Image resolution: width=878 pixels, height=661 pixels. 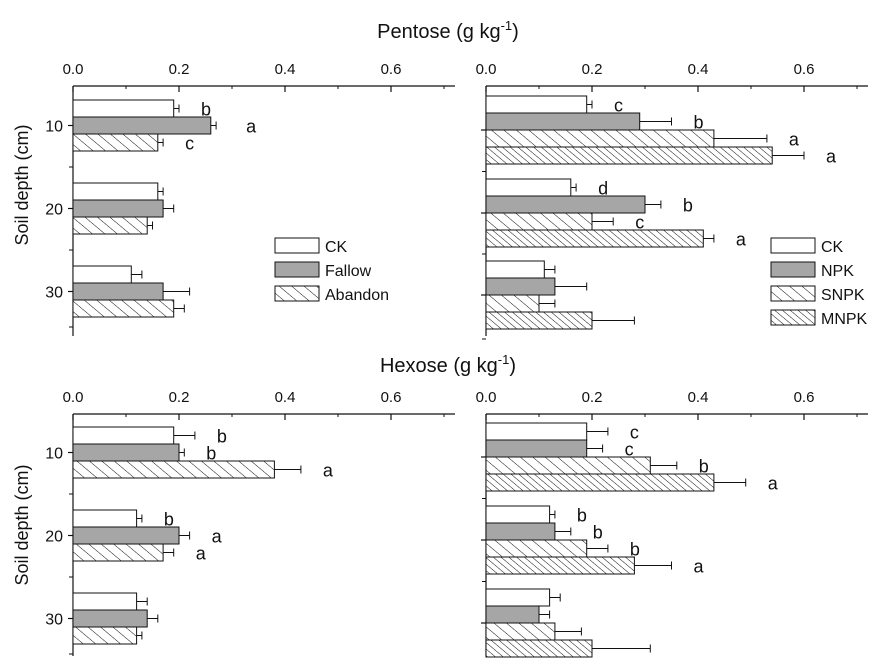 What do you see at coordinates (54, 127) in the screenshot?
I see `y-tick-label: 10` at bounding box center [54, 127].